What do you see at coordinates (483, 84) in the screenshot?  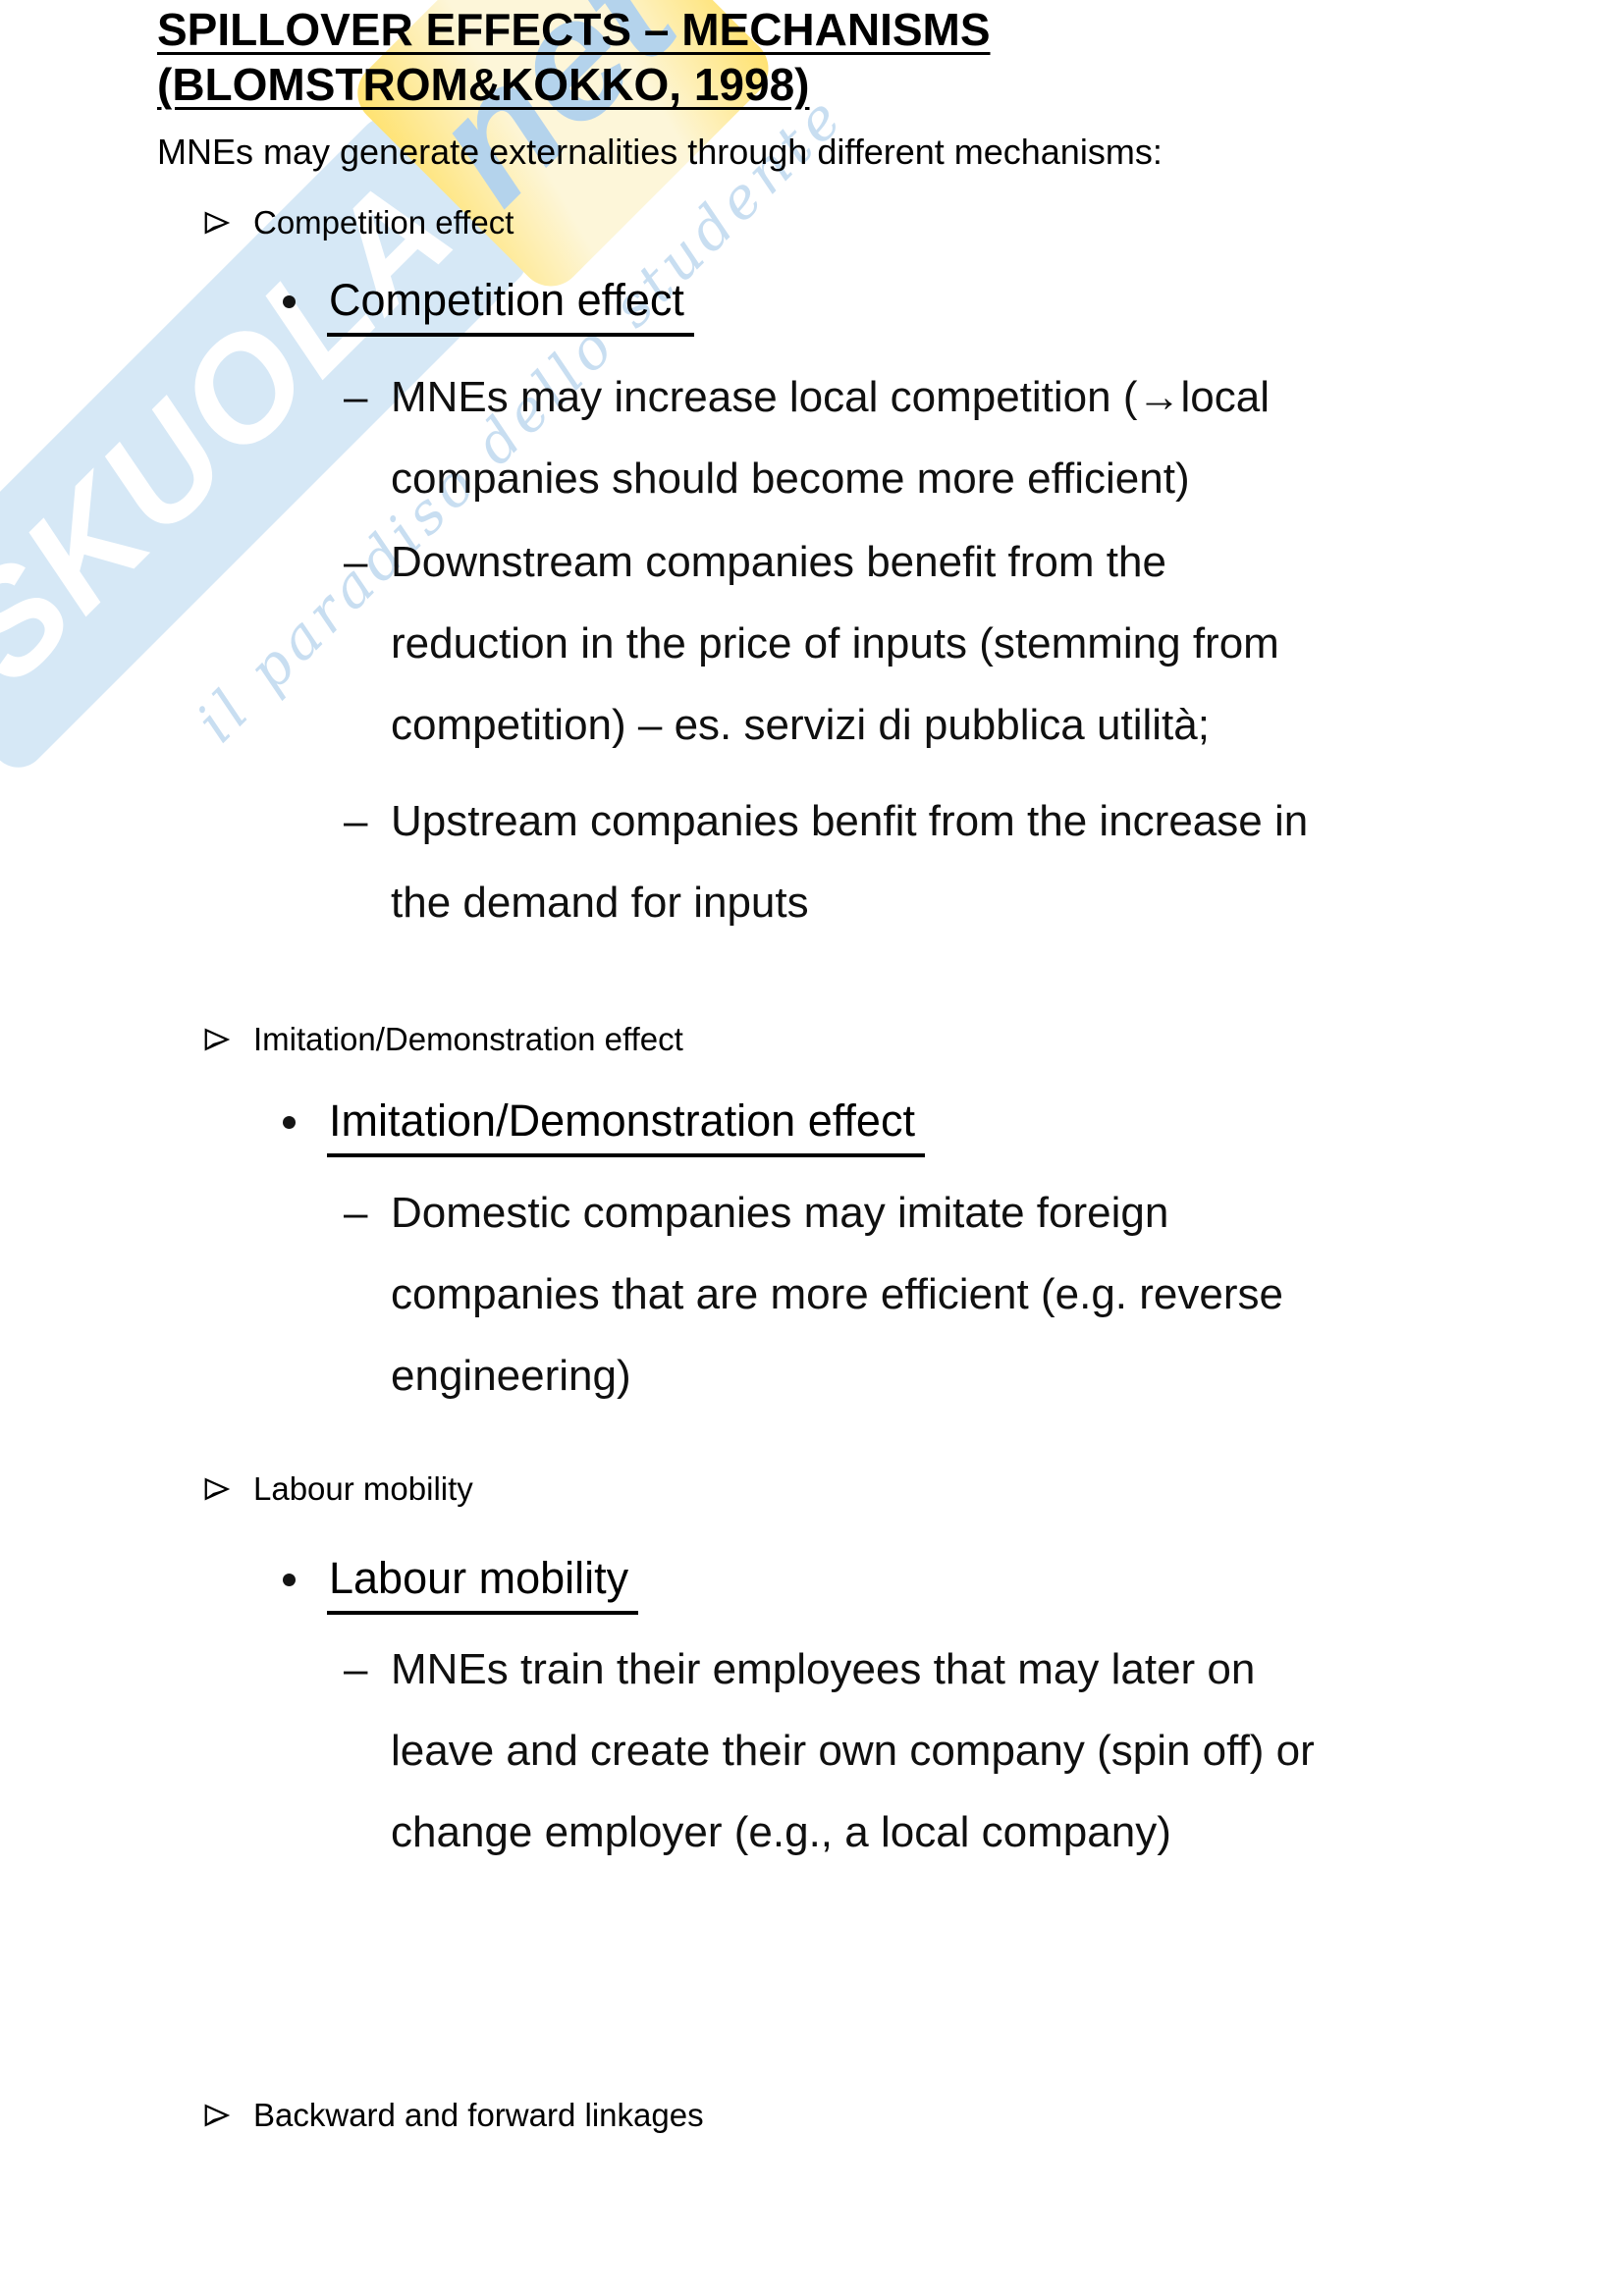 I see `page-title-line-2: (BLOMSTROM&KOKKO, 1998)` at bounding box center [483, 84].